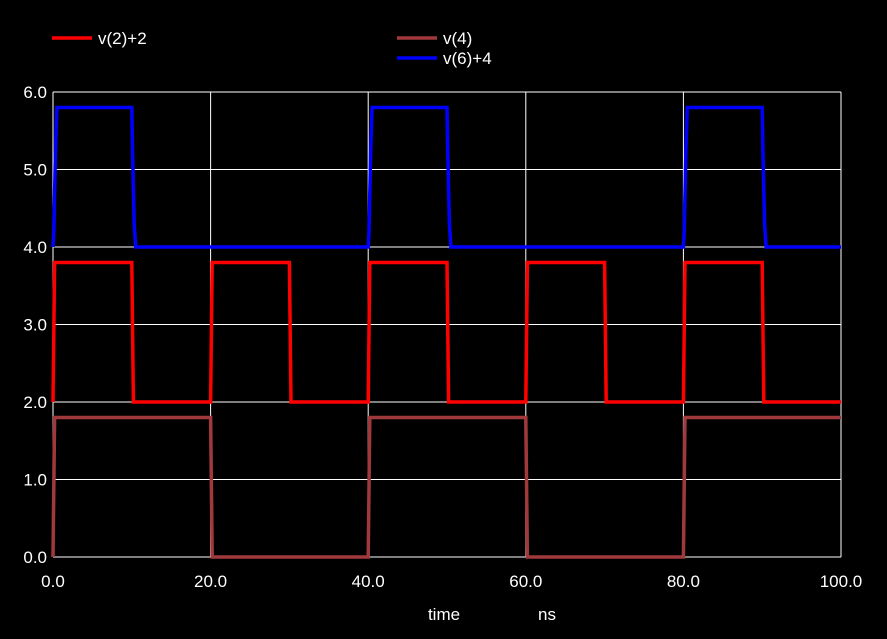 This screenshot has height=639, width=887. What do you see at coordinates (525, 581) in the screenshot?
I see `x-tick-label: 60.0` at bounding box center [525, 581].